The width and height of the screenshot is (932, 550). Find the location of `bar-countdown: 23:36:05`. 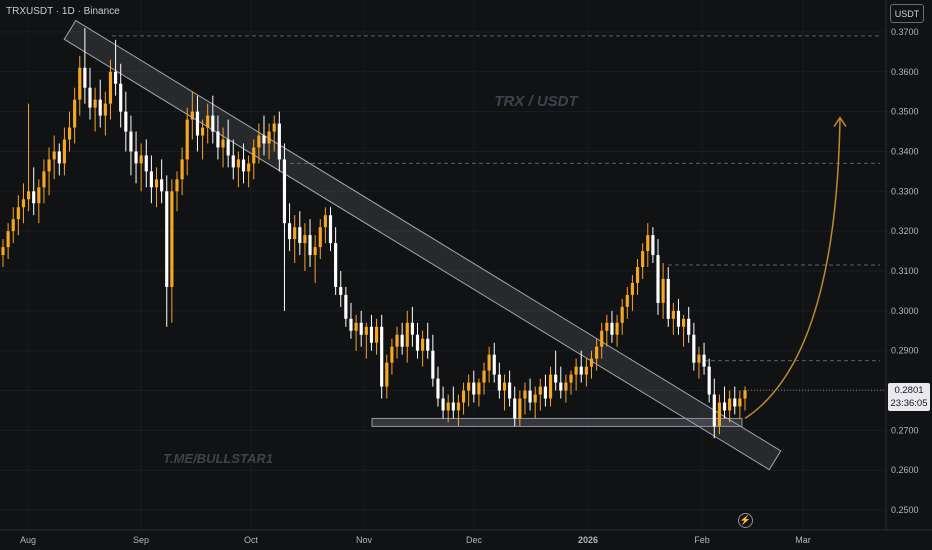

bar-countdown: 23:36:05 is located at coordinates (909, 404).